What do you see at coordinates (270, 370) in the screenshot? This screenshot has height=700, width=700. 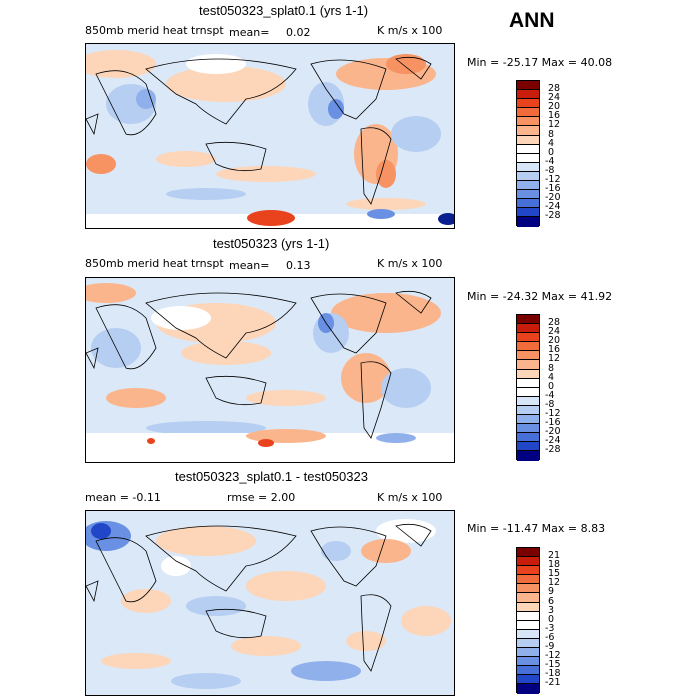 I see `panel2-map` at bounding box center [270, 370].